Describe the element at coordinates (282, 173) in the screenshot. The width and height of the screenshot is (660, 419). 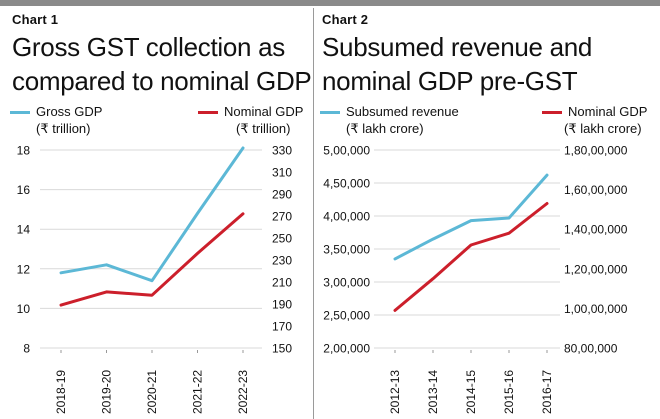
I see `y-right-tick-label: 310` at that location.